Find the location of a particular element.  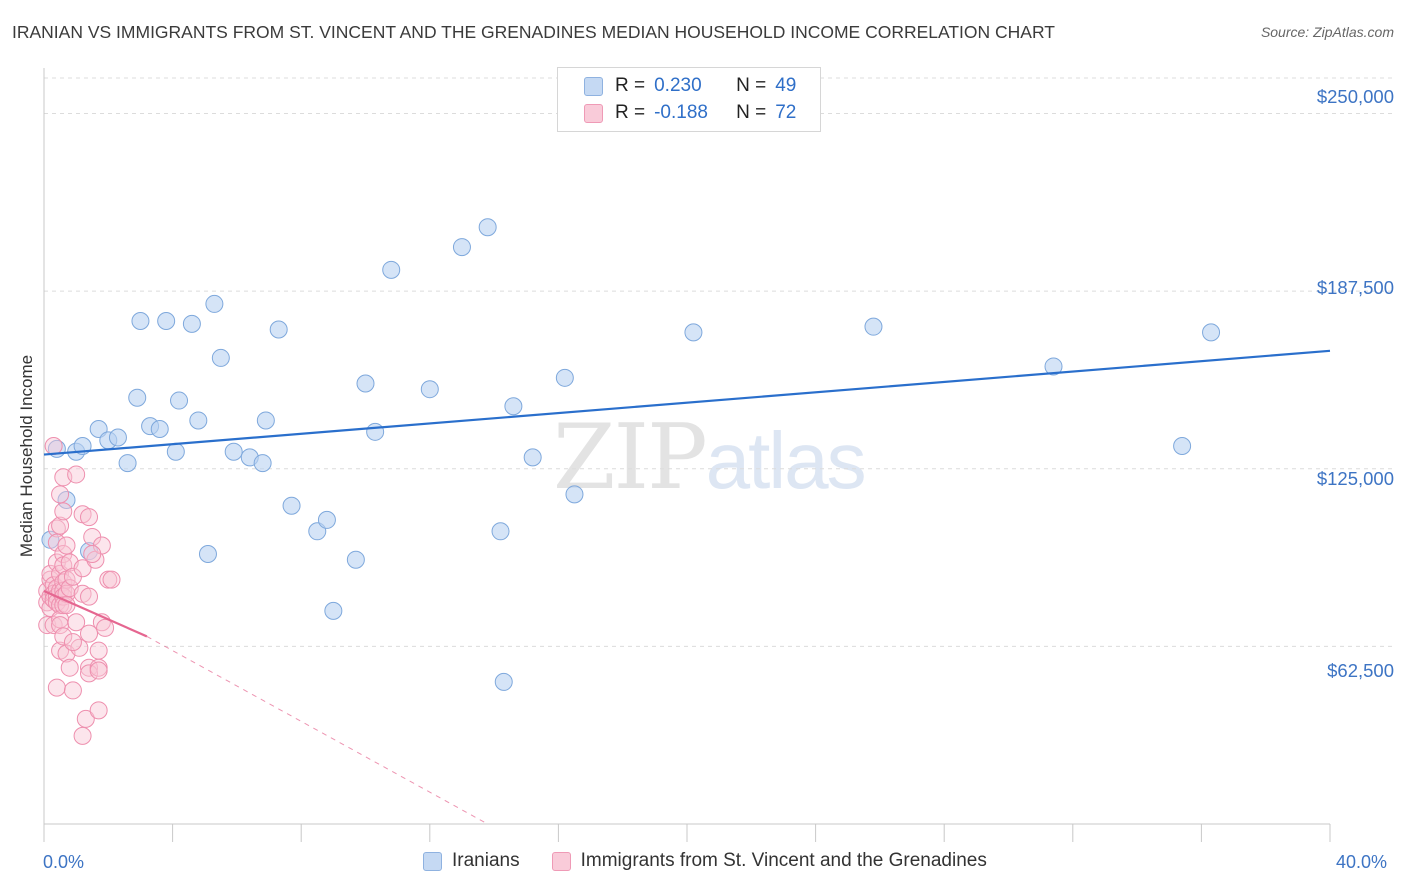

svg-immigrants-trend-extension is located at coordinates (317, 730).